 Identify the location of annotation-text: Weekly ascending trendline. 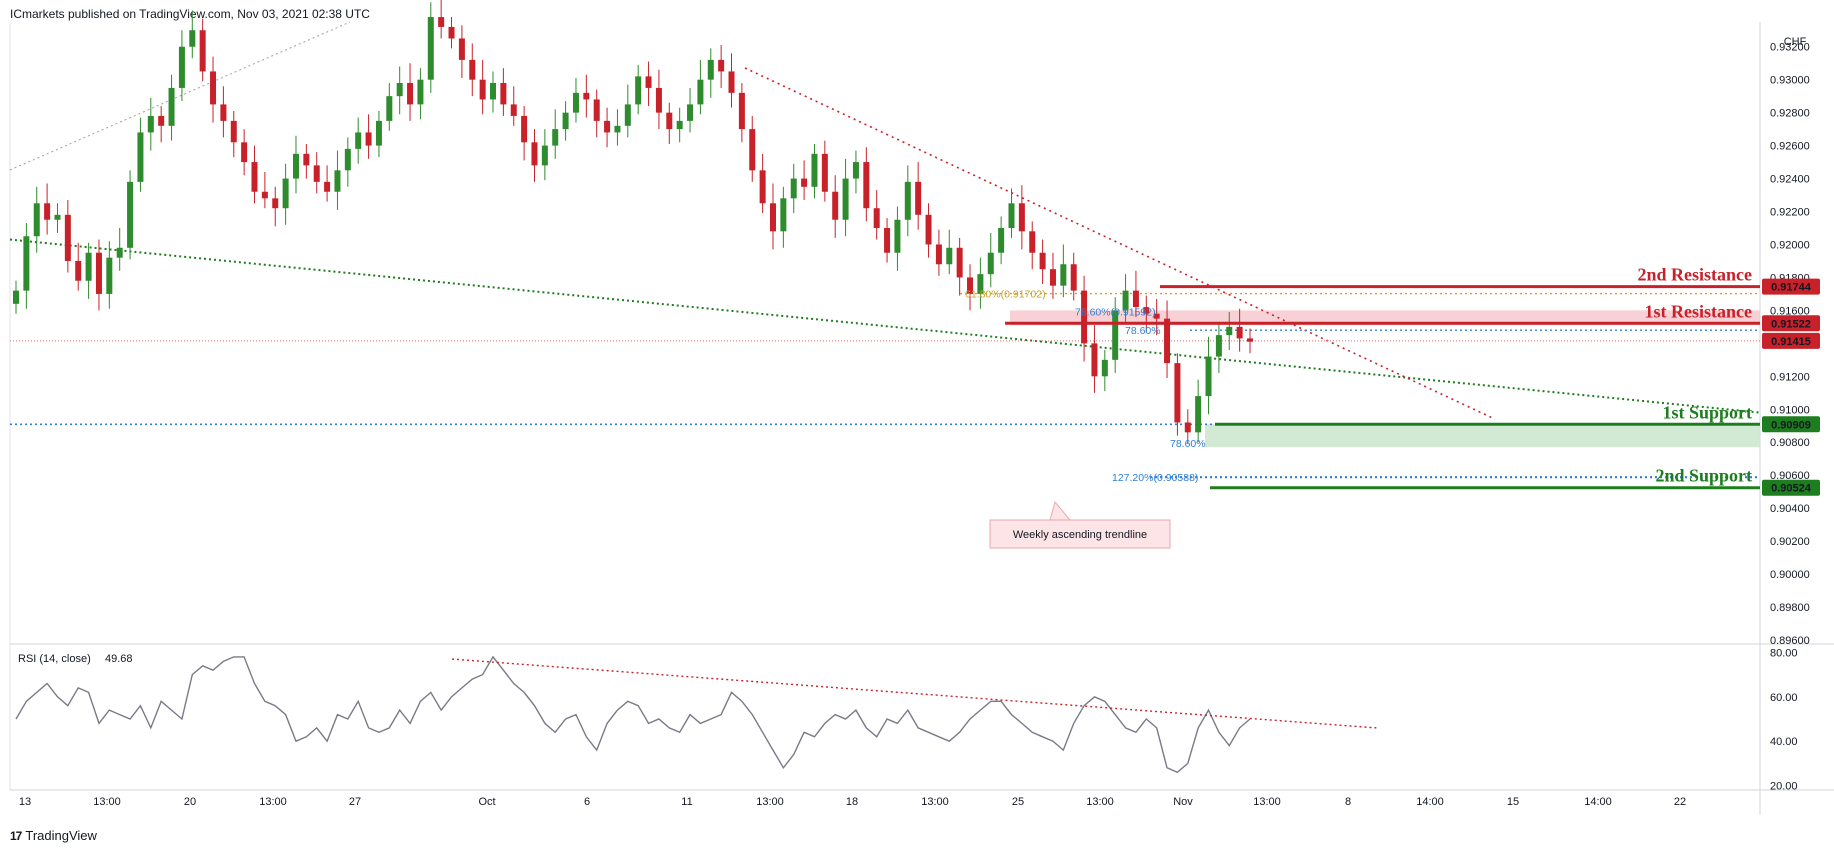
(1080, 535).